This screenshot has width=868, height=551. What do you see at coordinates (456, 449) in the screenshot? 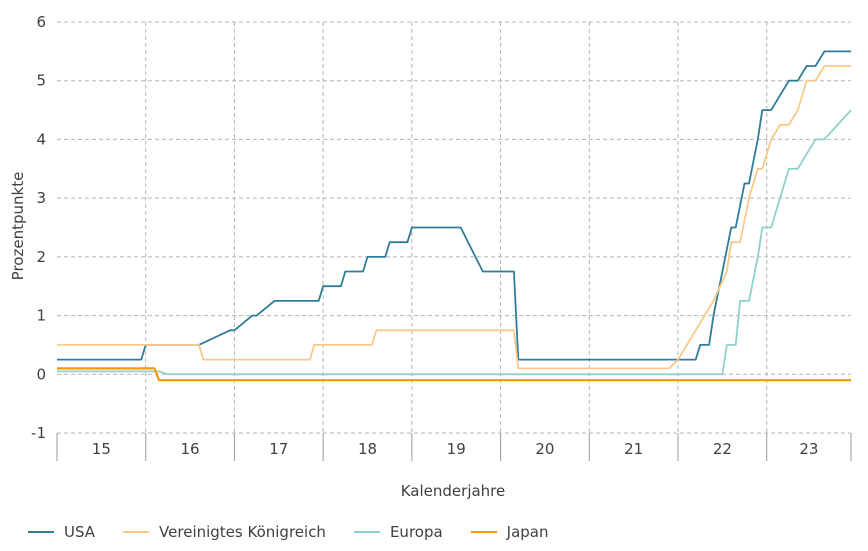
I see `x-tick-label: 19` at bounding box center [456, 449].